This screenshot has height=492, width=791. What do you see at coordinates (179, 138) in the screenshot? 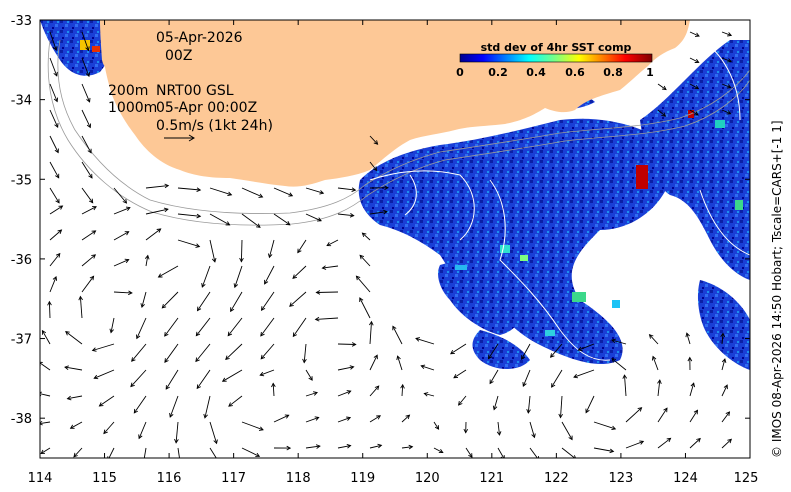
I see `scale-arrow` at bounding box center [179, 138].